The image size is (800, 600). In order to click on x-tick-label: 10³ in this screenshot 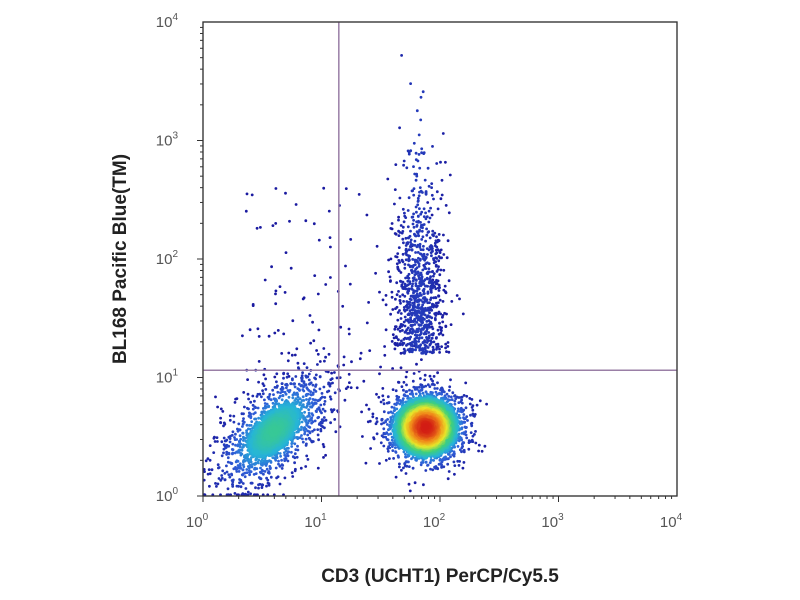, I will do `click(552, 521)`.